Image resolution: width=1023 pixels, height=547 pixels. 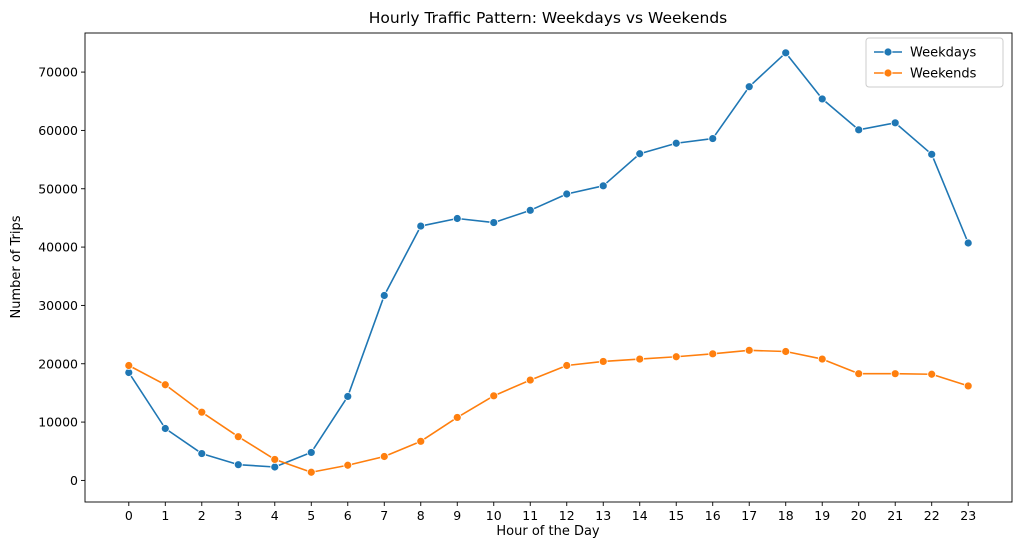 I want to click on x-tick-label: 10, so click(x=494, y=515).